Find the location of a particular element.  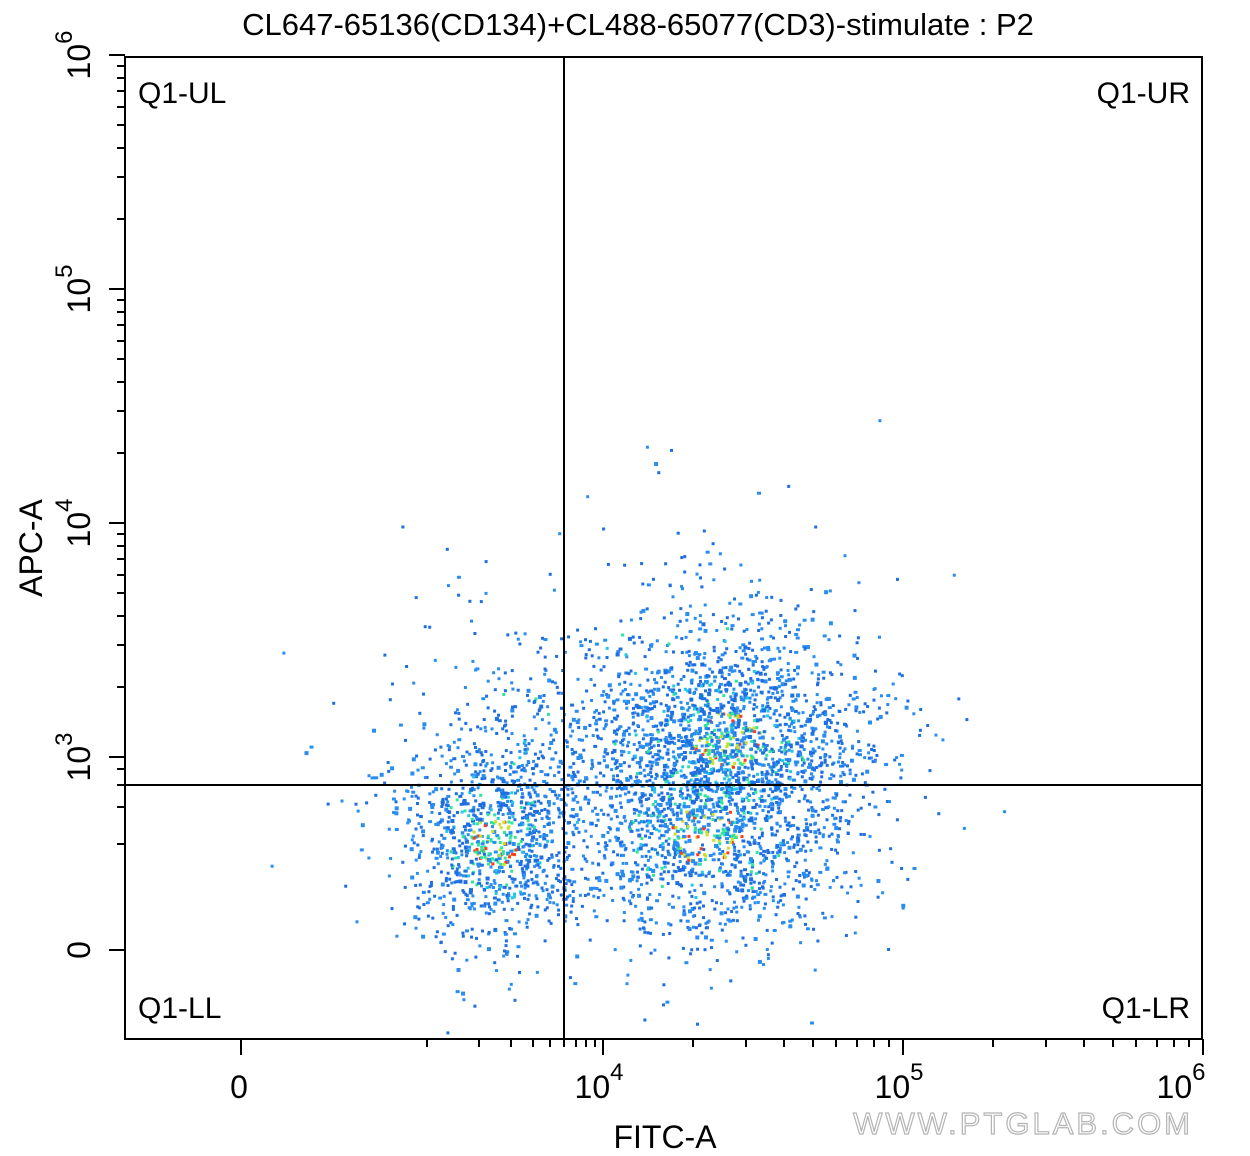

x-tick-label: 106 is located at coordinates (1181, 1082).